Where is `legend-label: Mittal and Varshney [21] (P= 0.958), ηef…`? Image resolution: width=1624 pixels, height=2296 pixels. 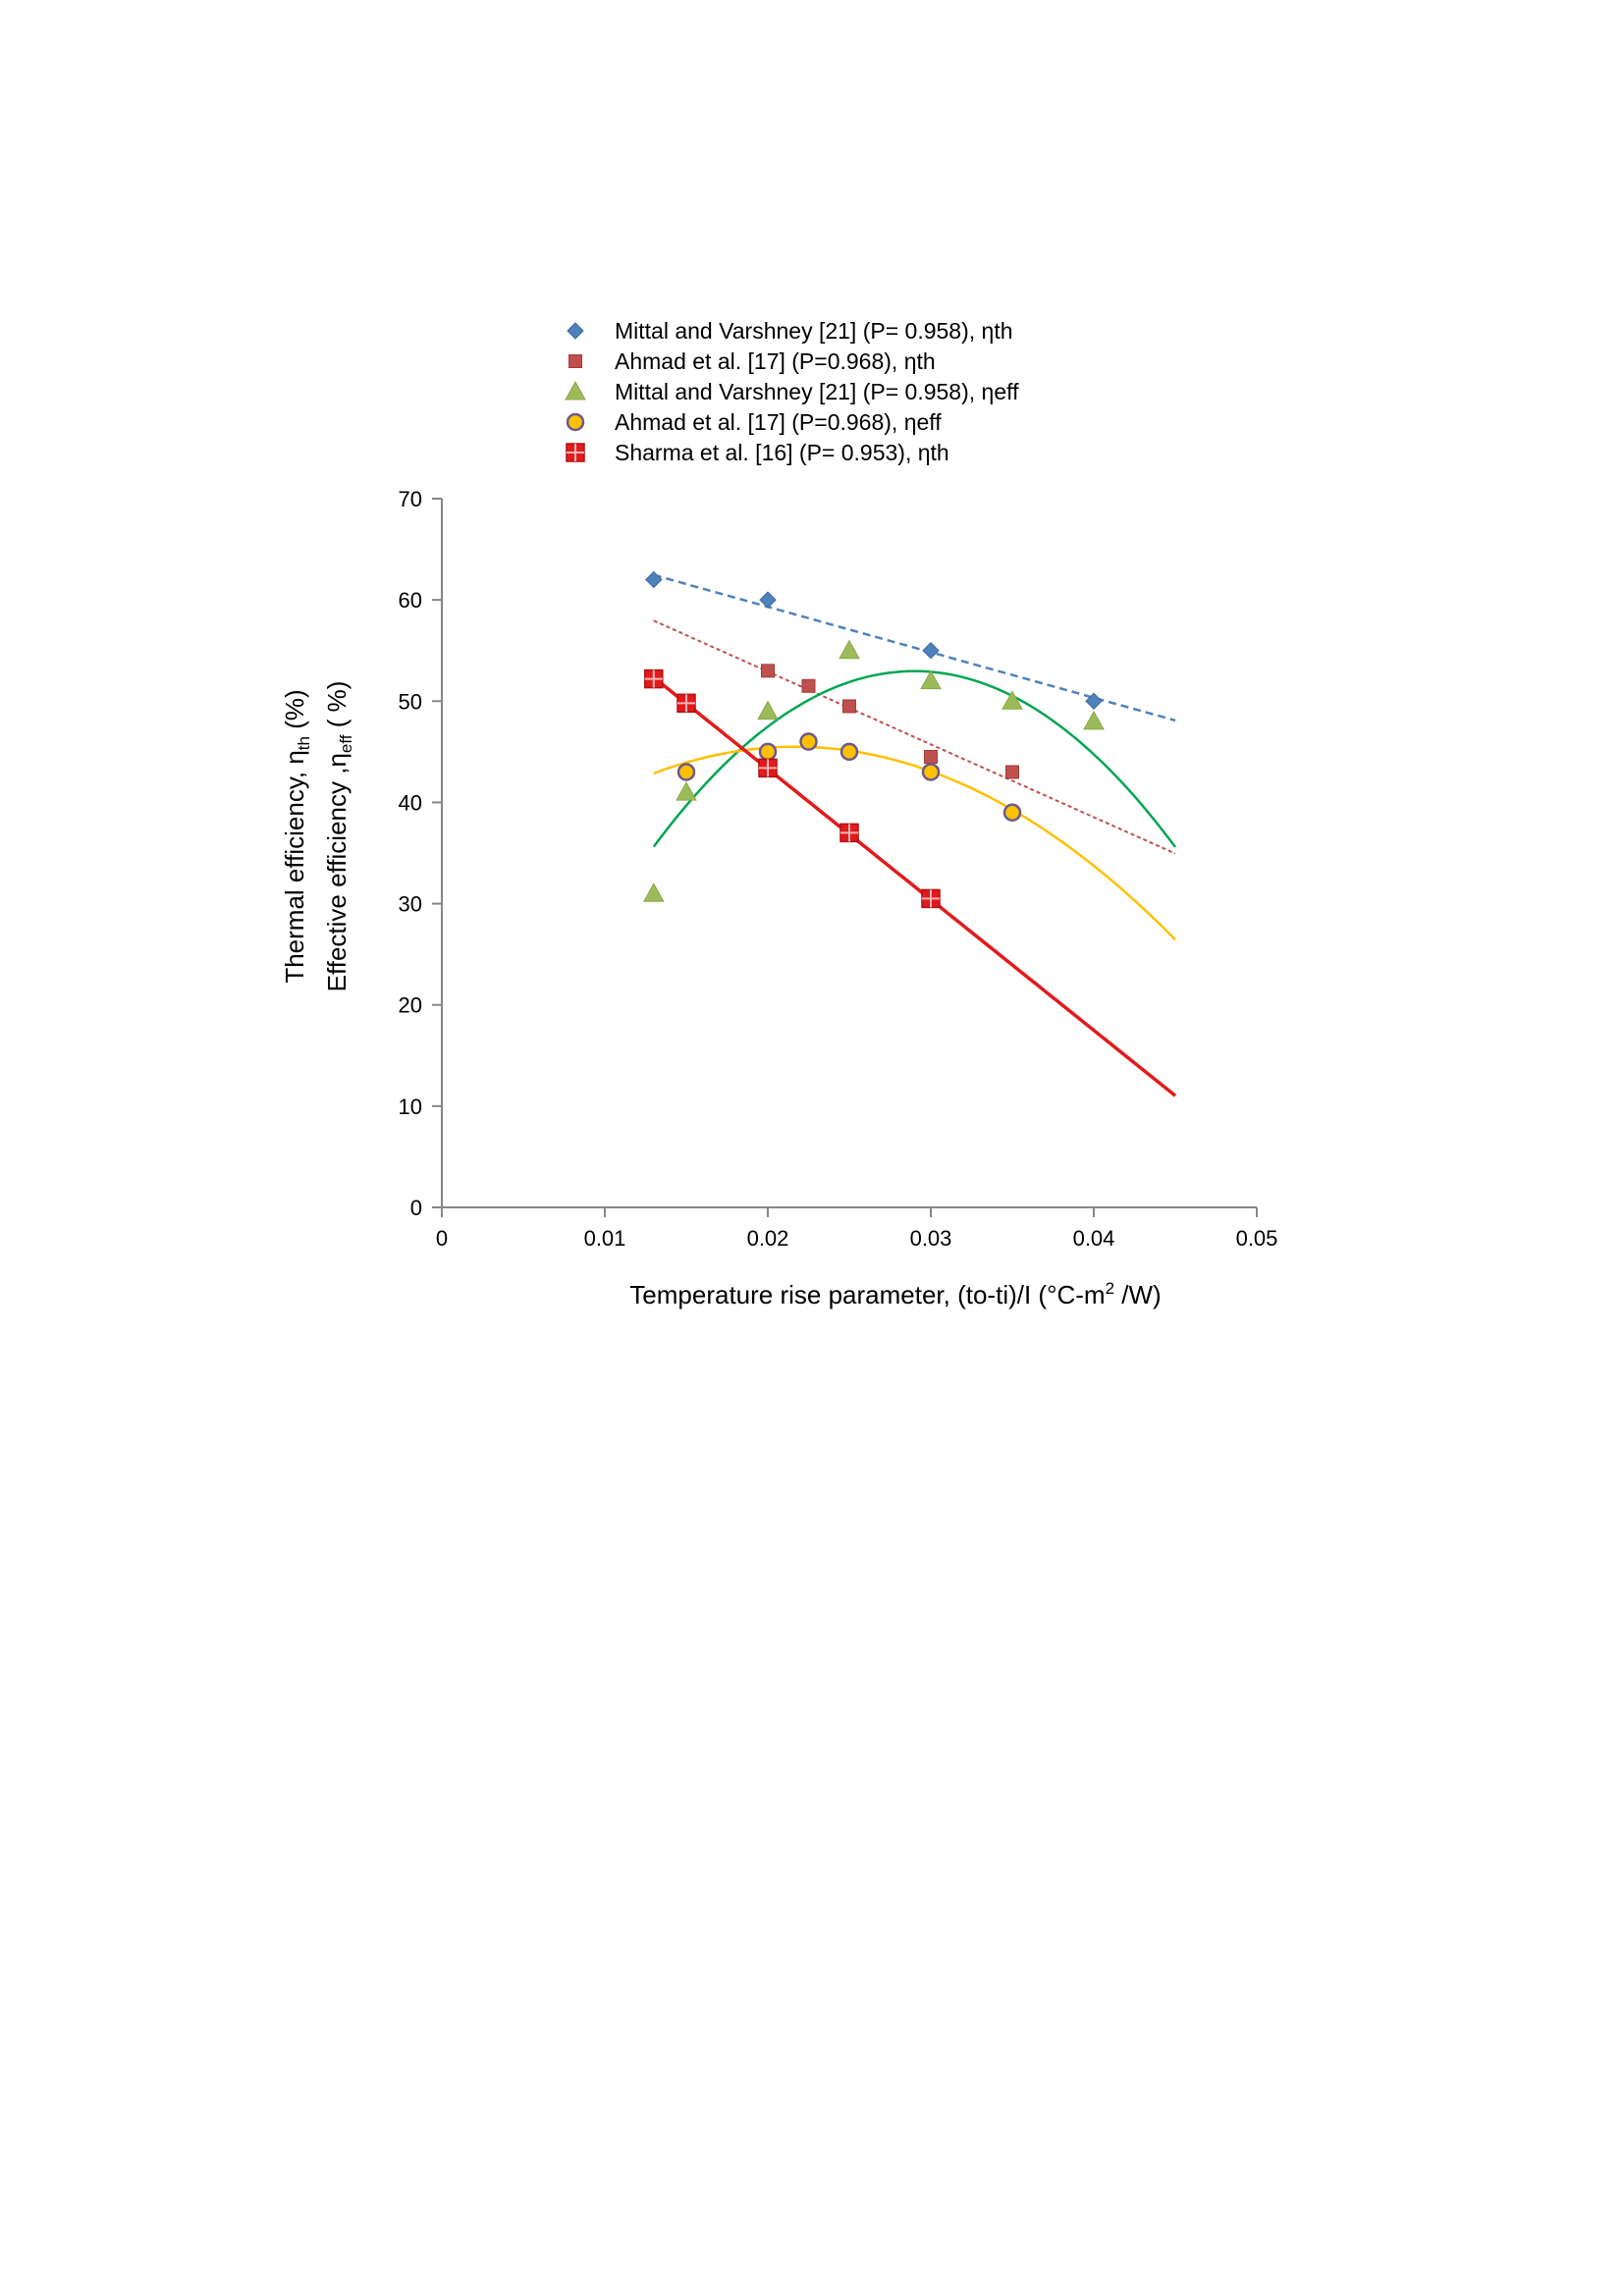
legend-label: Mittal and Varshney [21] (P= 0.958), ηef… is located at coordinates (817, 391).